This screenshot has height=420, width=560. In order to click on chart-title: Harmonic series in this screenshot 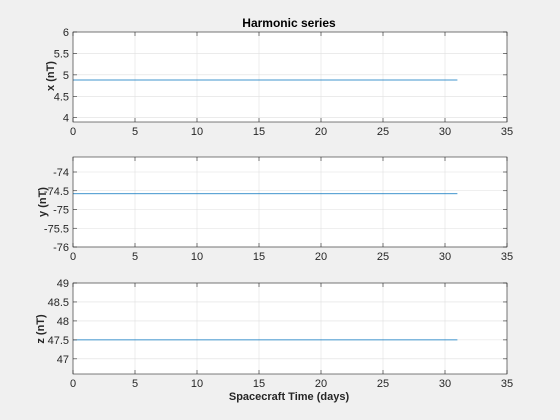, I will do `click(289, 23)`.